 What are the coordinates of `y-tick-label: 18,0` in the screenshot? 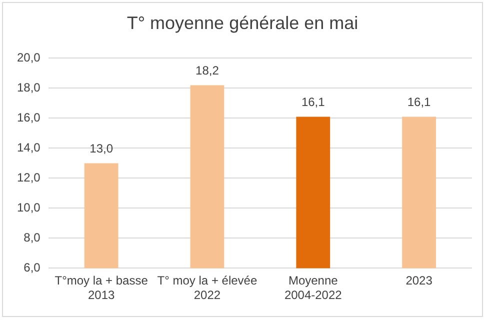 It's located at (28, 87).